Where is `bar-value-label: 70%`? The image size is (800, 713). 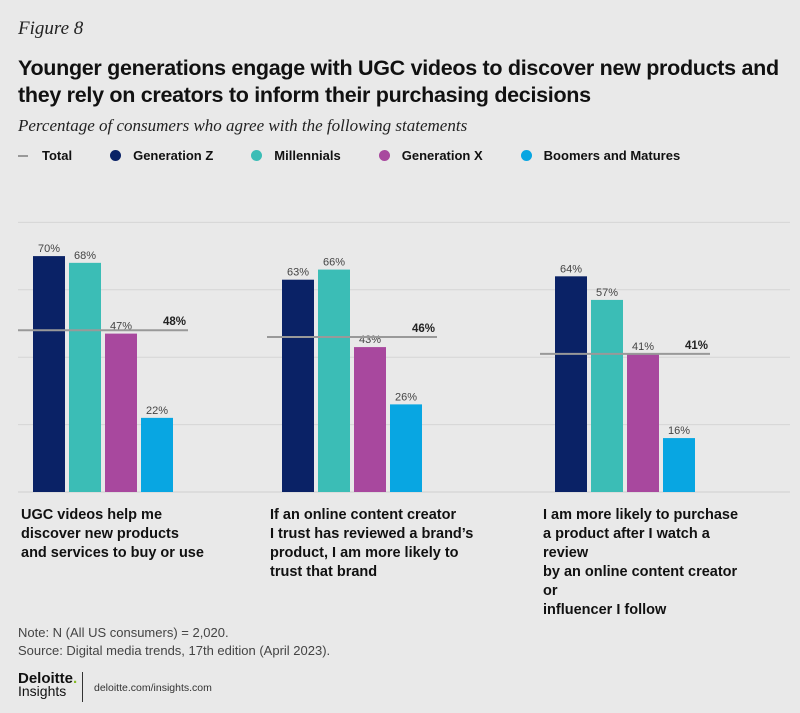 bar-value-label: 70% is located at coordinates (49, 249).